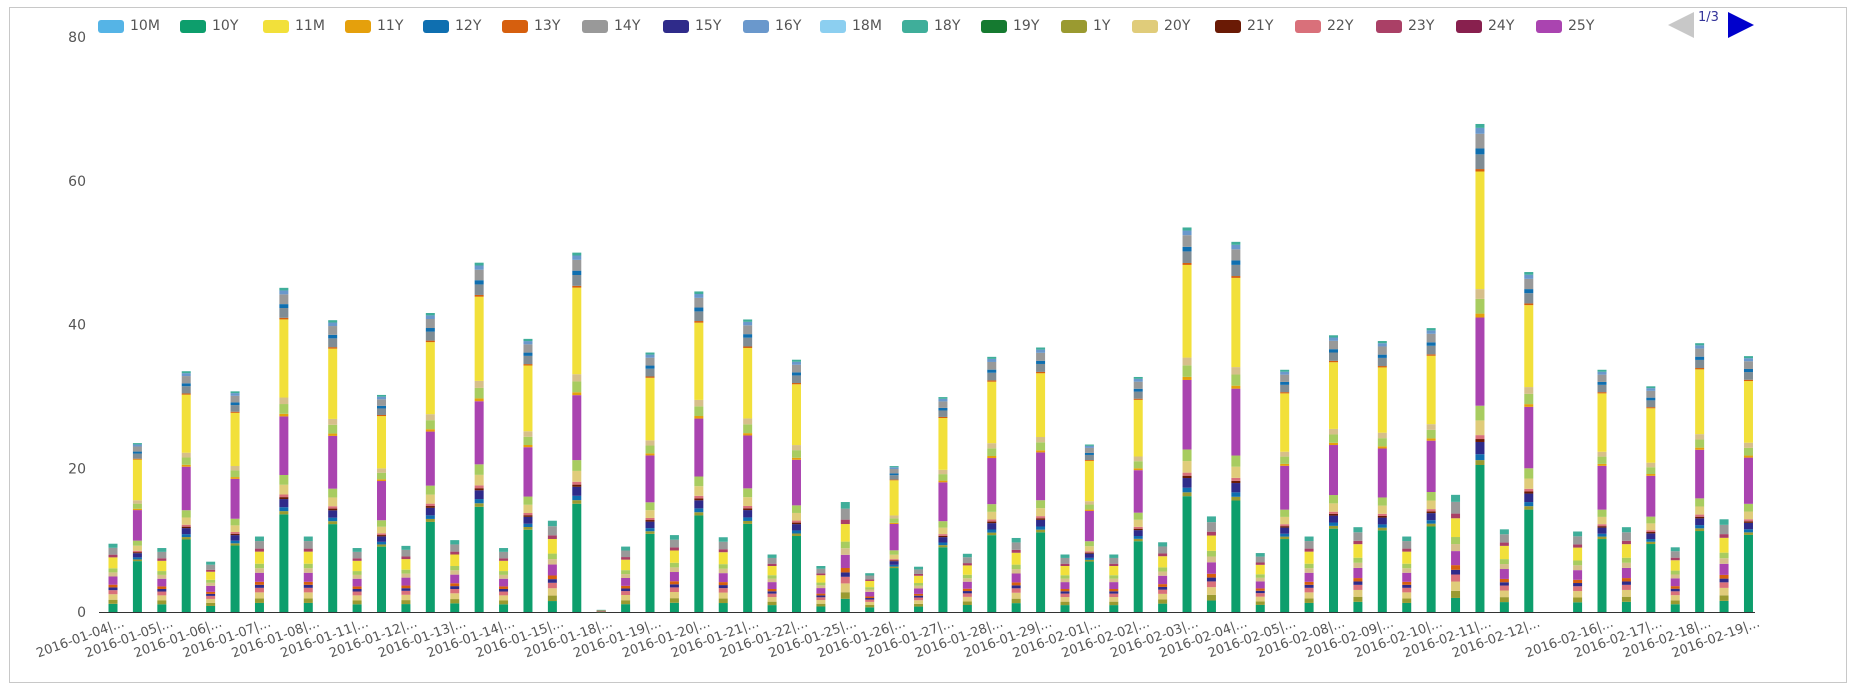  I want to click on pager-previous-arrow-icon, so click(1681, 25).